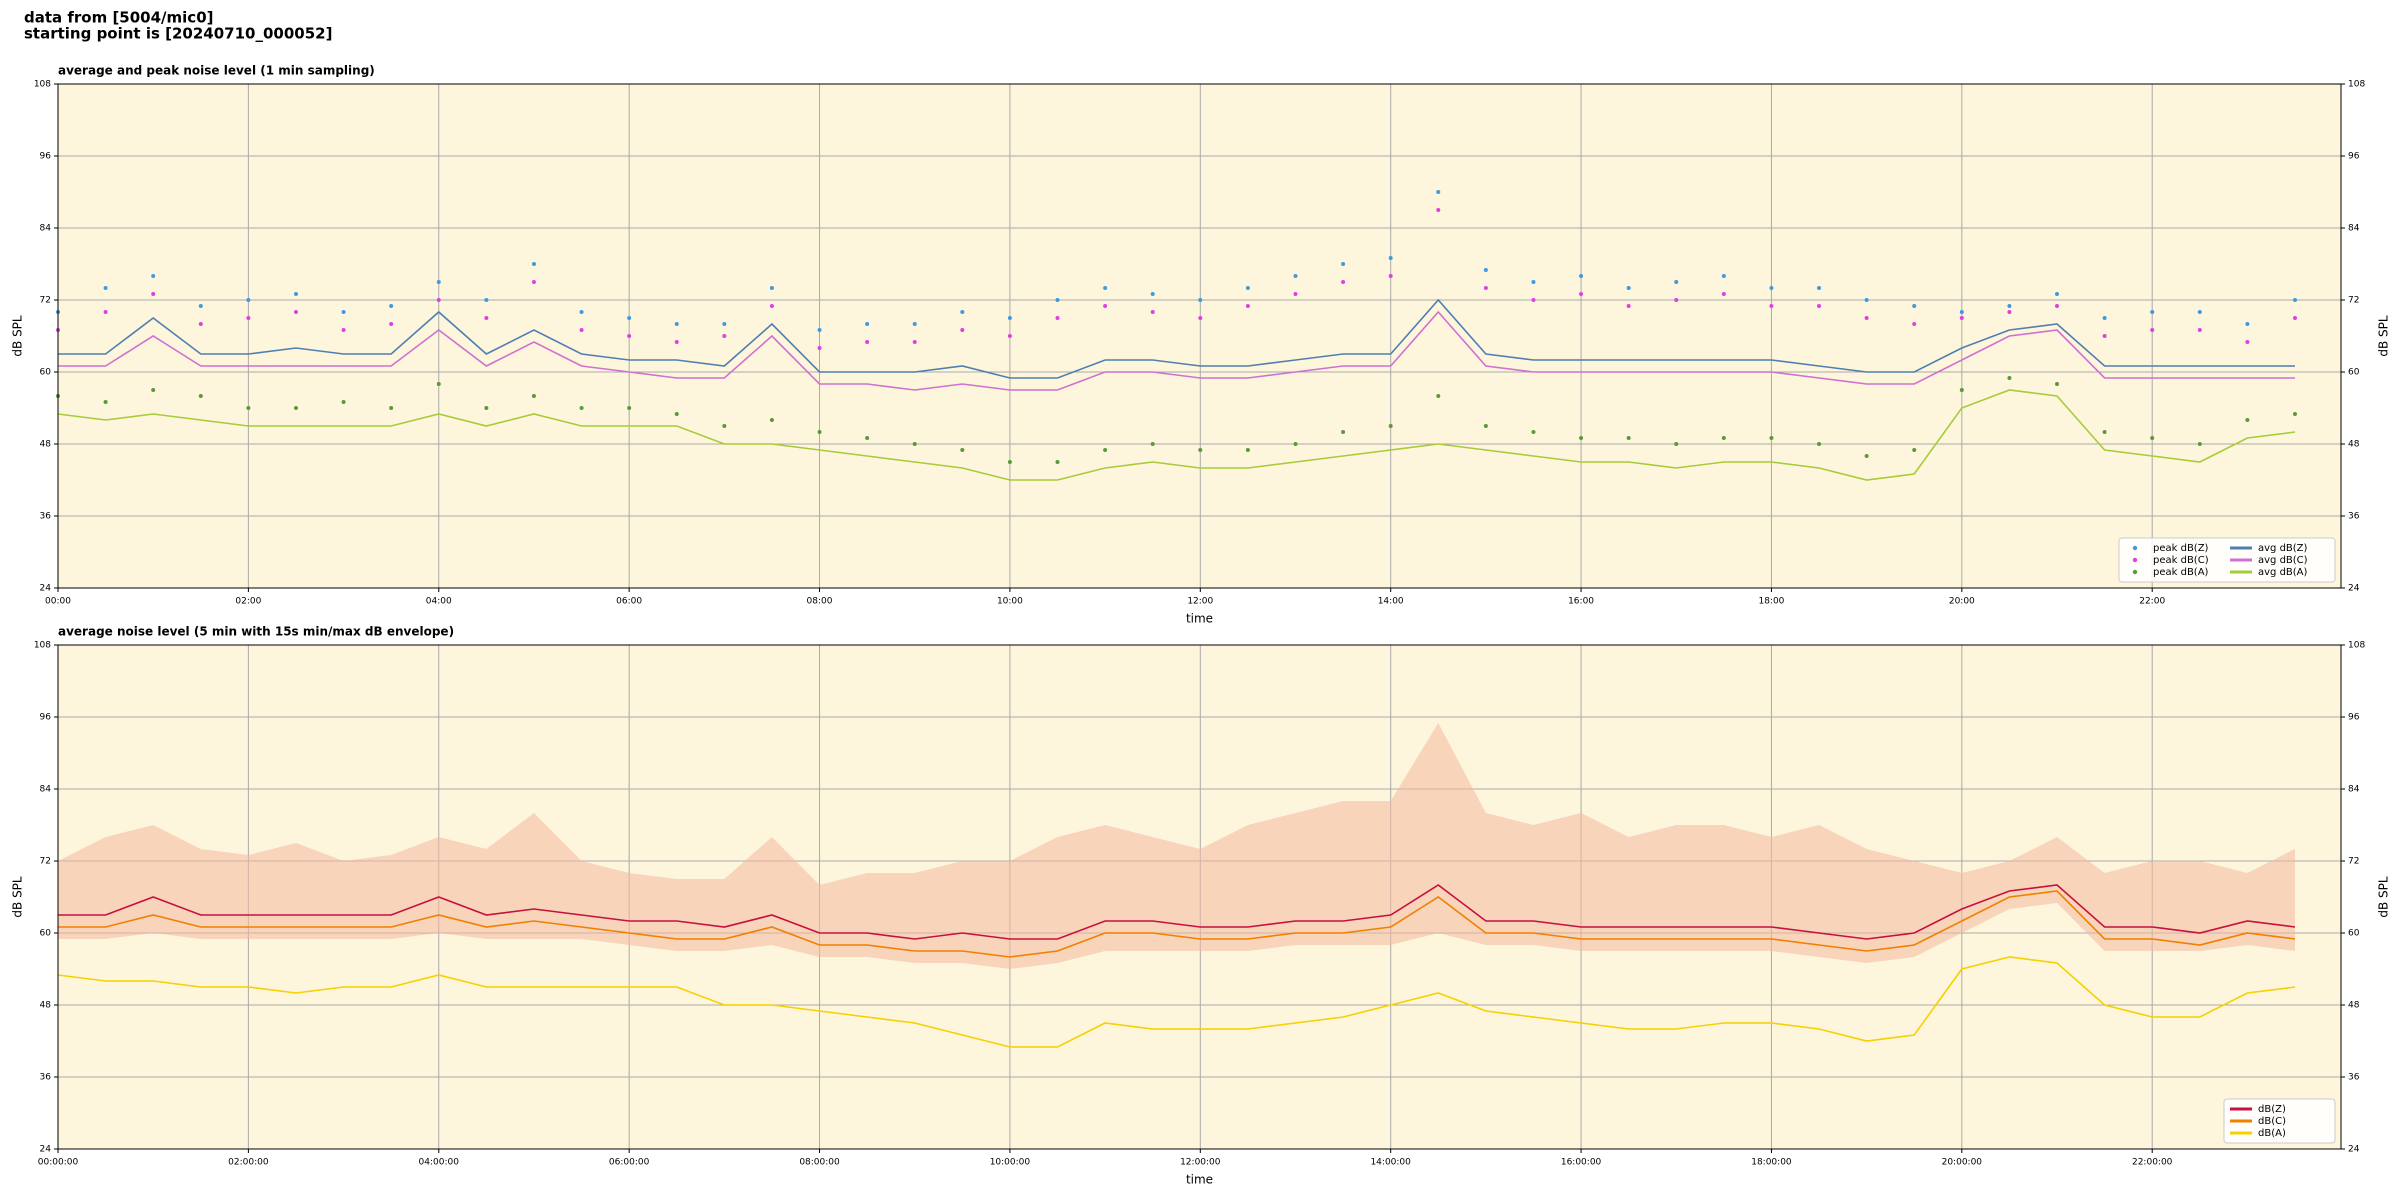 Image resolution: width=2400 pixels, height=1200 pixels. Describe the element at coordinates (819, 1163) in the screenshot. I see `x-tick-label: 08:00:00` at that location.